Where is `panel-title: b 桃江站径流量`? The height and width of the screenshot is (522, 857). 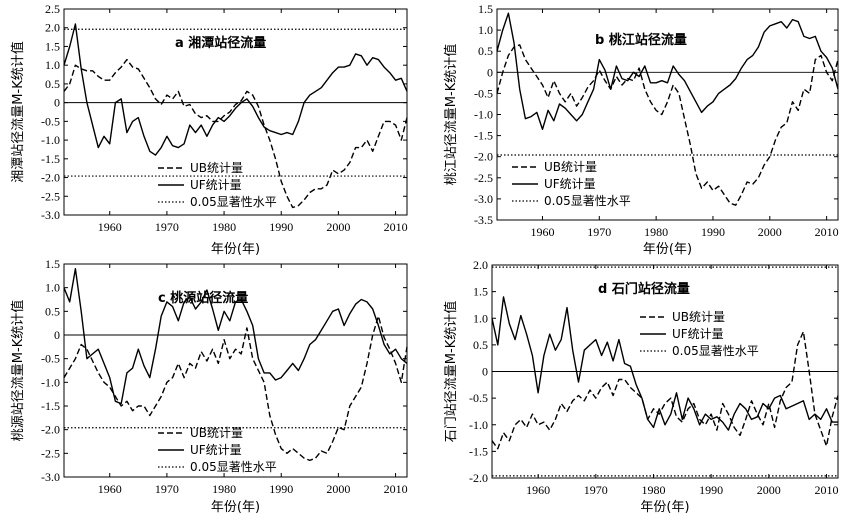 panel-title: b 桃江站径流量 is located at coordinates (641, 40).